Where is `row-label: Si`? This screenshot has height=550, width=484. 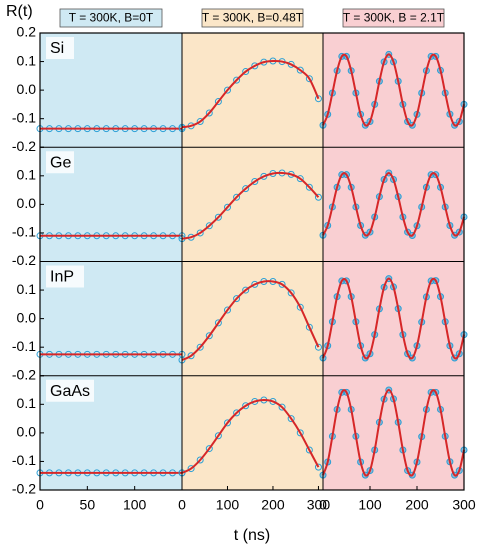 row-label: Si is located at coordinates (57, 48).